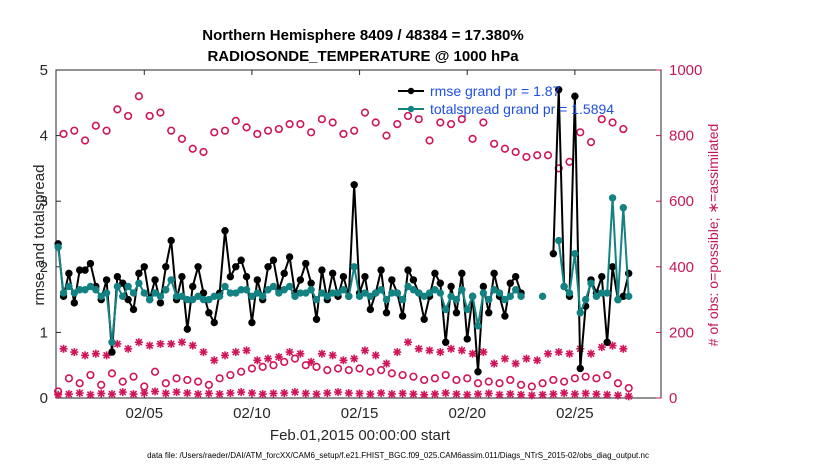  Describe the element at coordinates (411, 109) in the screenshot. I see `legend-spread-marker` at that location.